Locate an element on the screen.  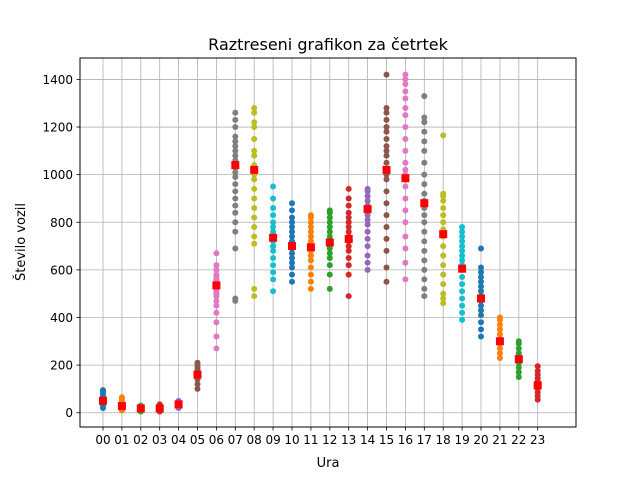
x-axis-label: Ura is located at coordinates (328, 463).